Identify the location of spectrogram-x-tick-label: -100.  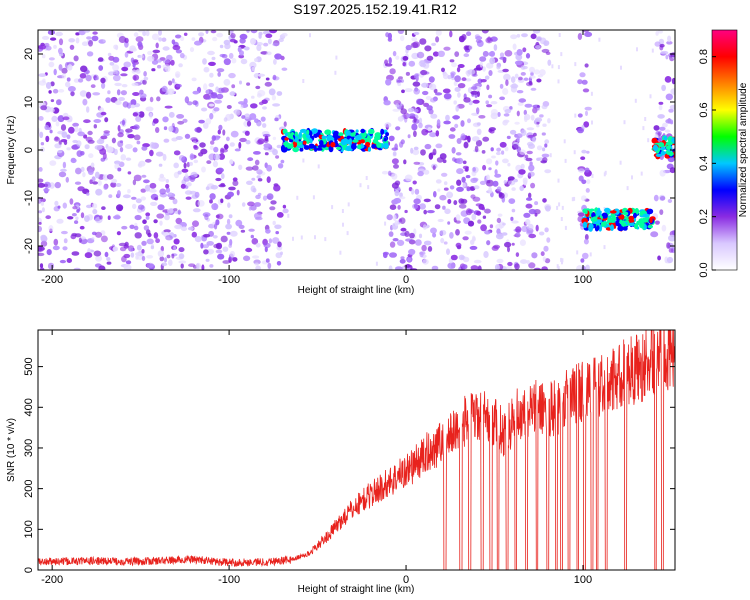
(229, 280).